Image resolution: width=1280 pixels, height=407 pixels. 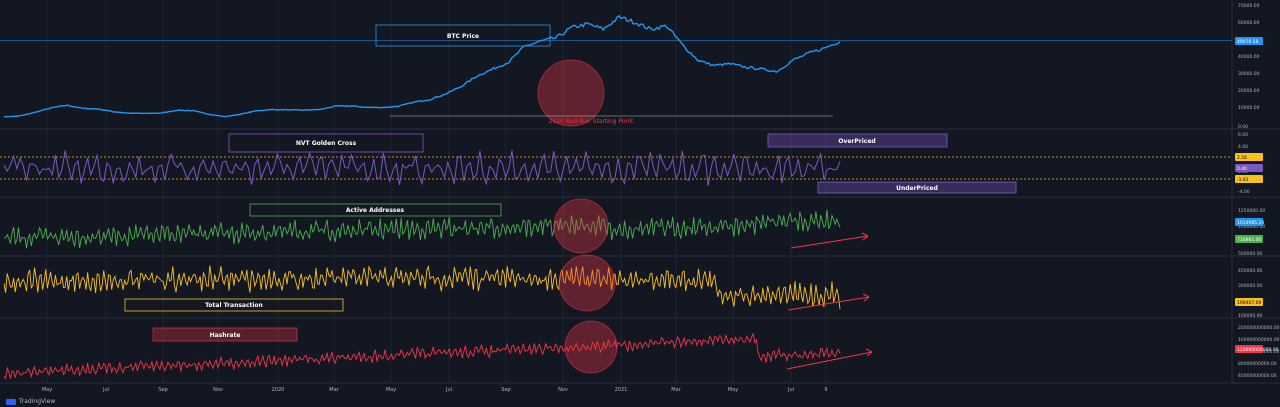 I want to click on last-value-badge: 716981.00, so click(x=1249, y=239).